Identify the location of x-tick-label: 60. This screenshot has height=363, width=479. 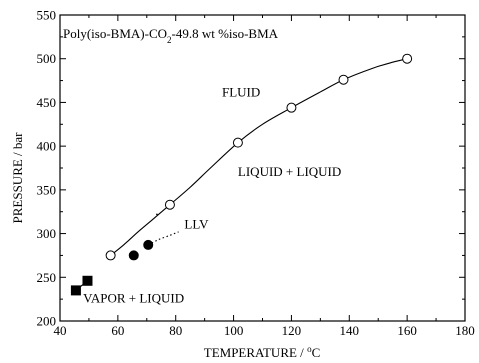
(117, 330).